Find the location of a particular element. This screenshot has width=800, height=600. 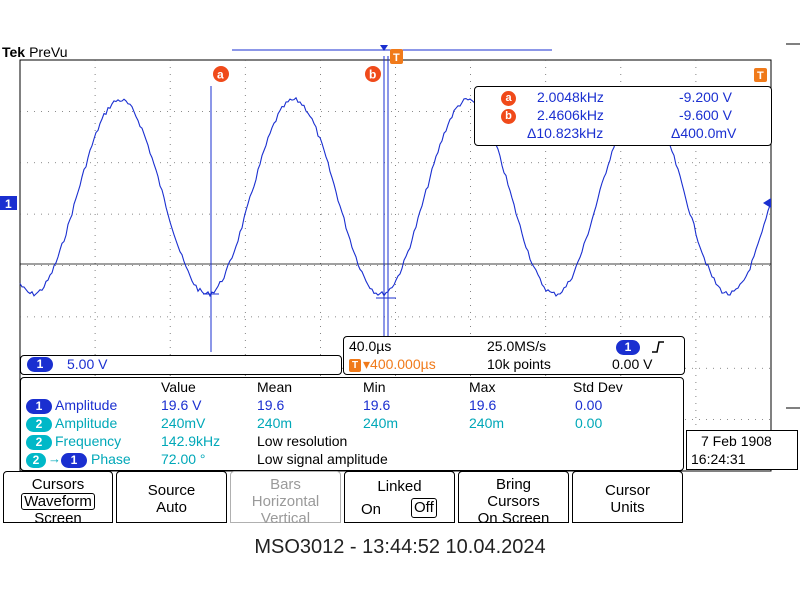

meas-row1-ch-badge: 1 is located at coordinates (39, 406).